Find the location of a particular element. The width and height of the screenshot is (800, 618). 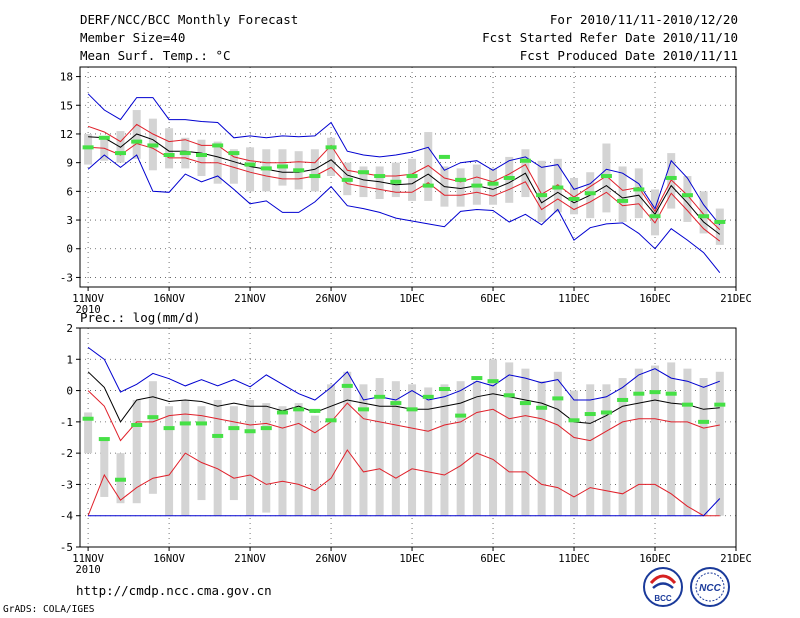

y-tick-label: 0 is located at coordinates (69, 249).